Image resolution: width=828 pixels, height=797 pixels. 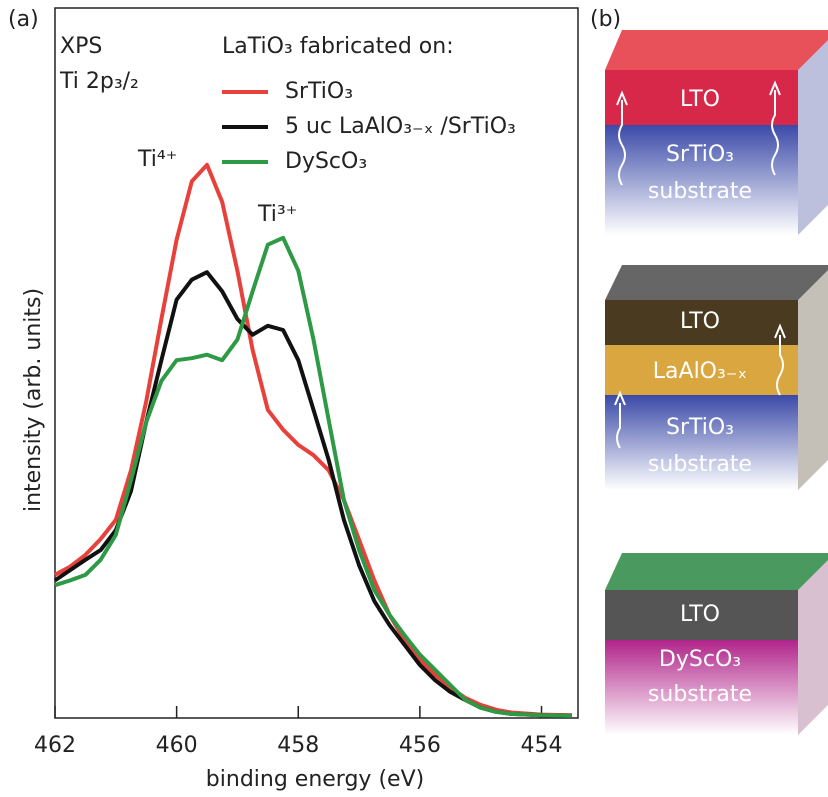 What do you see at coordinates (700, 659) in the screenshot?
I see `layer-label: DyScO₃` at bounding box center [700, 659].